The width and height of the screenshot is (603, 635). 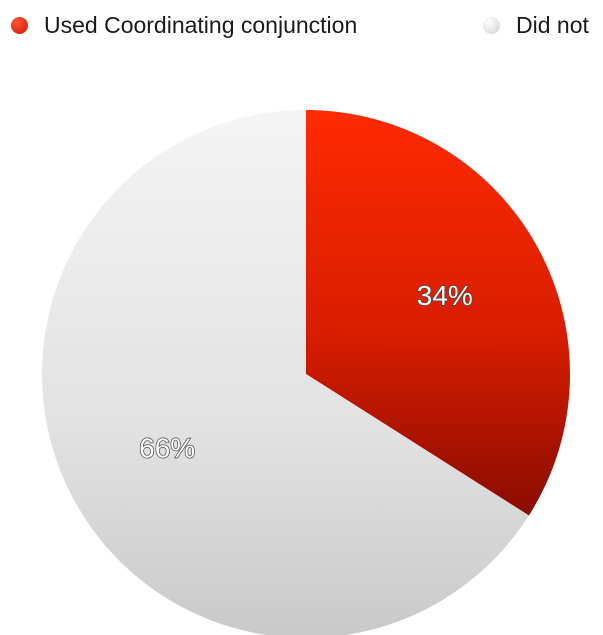 I want to click on legend-item-did-not: Did not, so click(x=536, y=25).